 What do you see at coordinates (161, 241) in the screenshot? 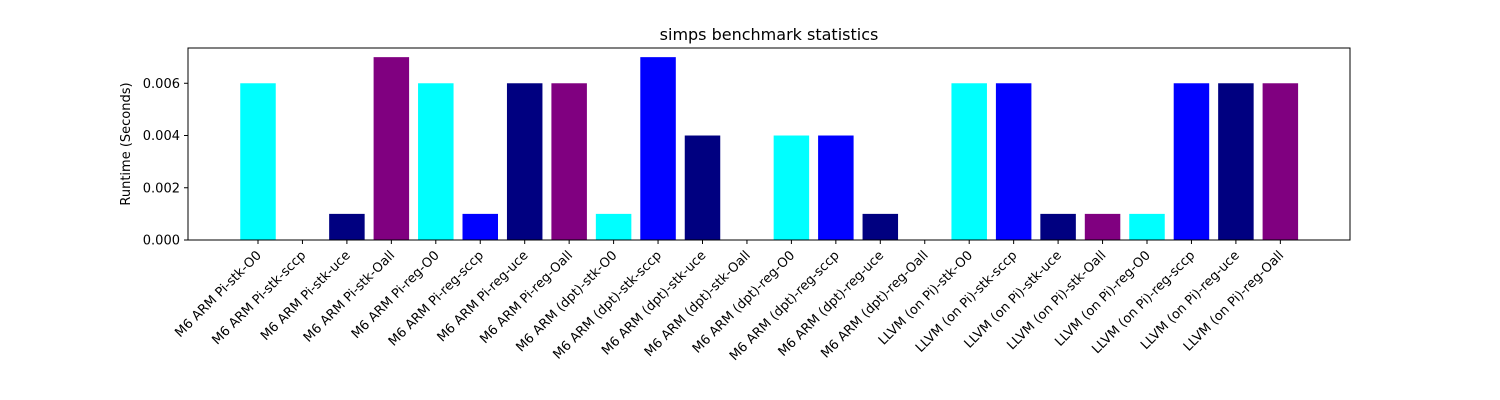
I see `y-tick-label: 0.000` at bounding box center [161, 241].